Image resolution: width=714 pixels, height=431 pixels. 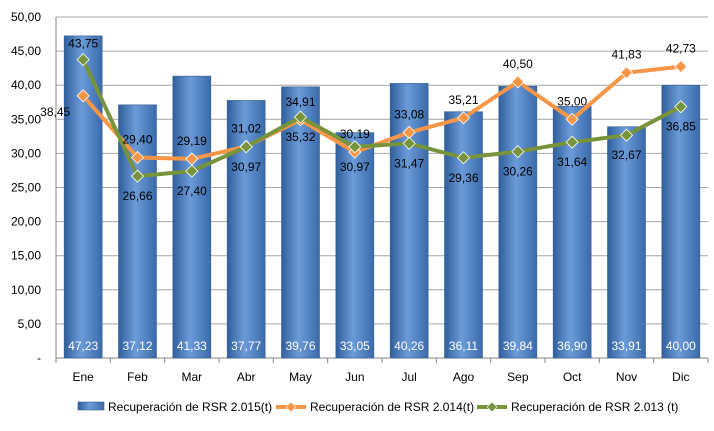 What do you see at coordinates (191, 377) in the screenshot?
I see `x-tick-label: Mar` at bounding box center [191, 377].